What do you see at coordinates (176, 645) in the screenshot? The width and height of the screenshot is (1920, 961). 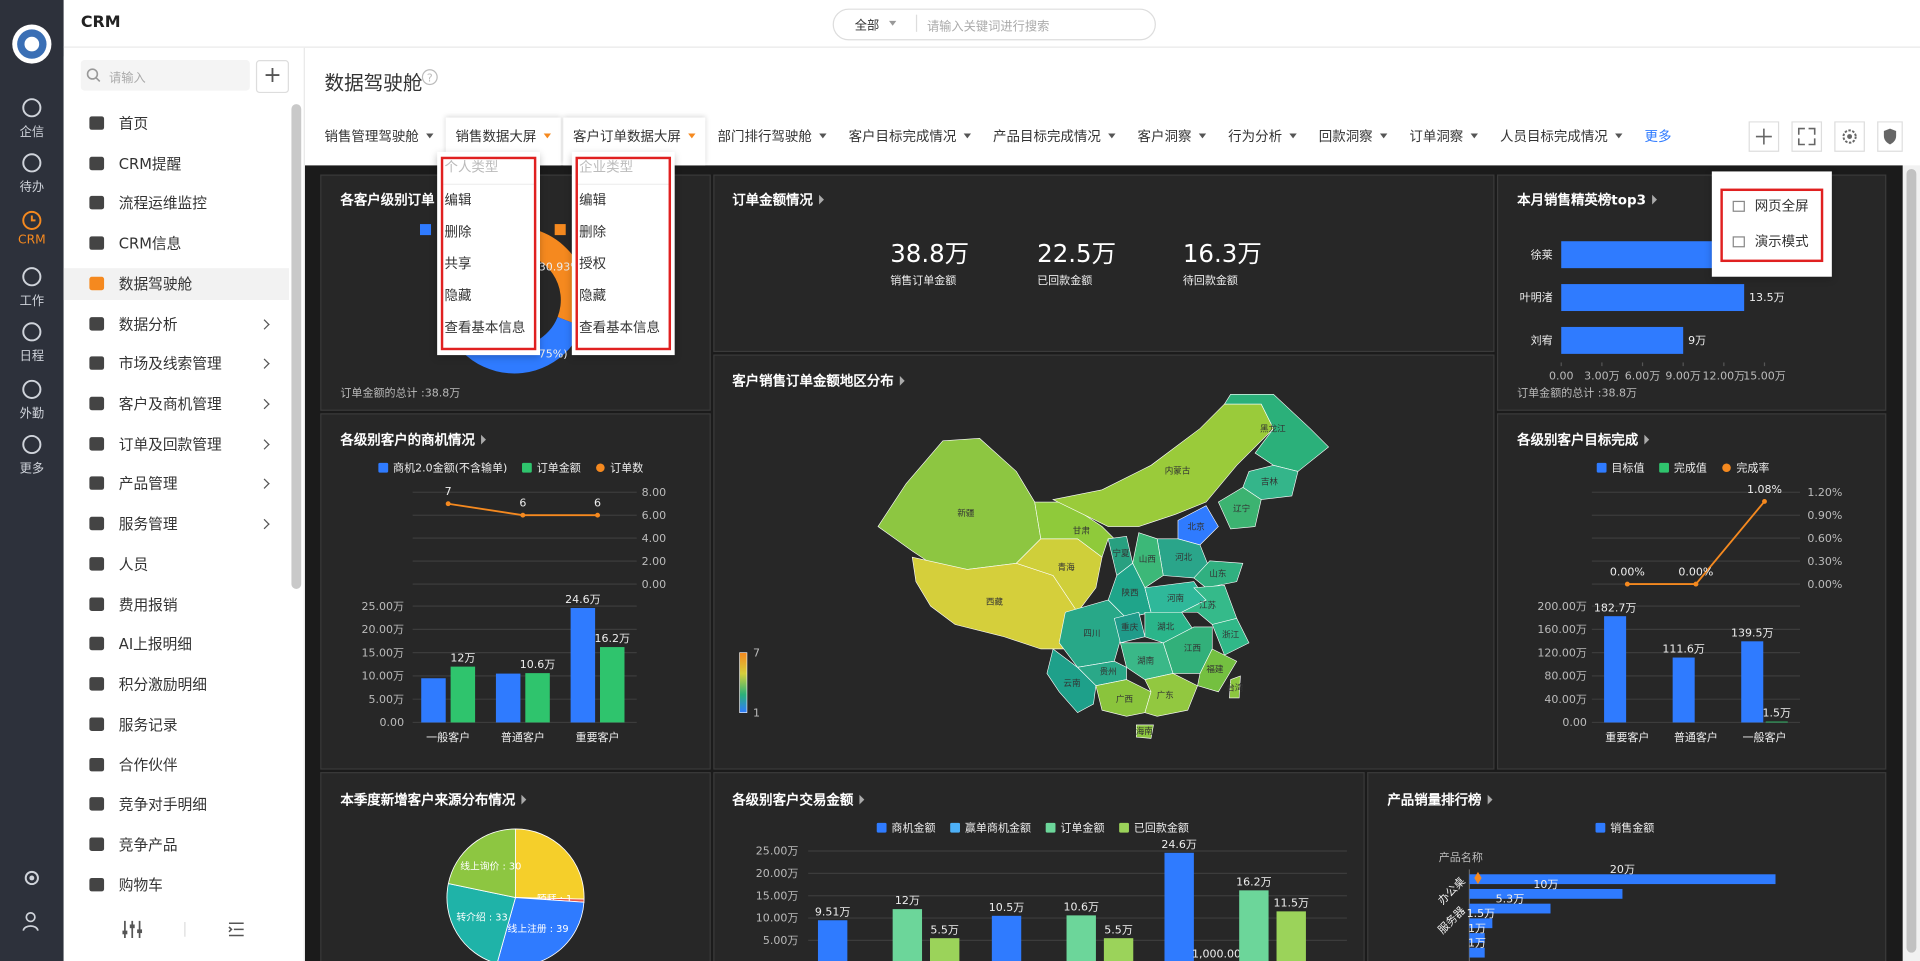 I see `menu-item: AI上报明细` at bounding box center [176, 645].